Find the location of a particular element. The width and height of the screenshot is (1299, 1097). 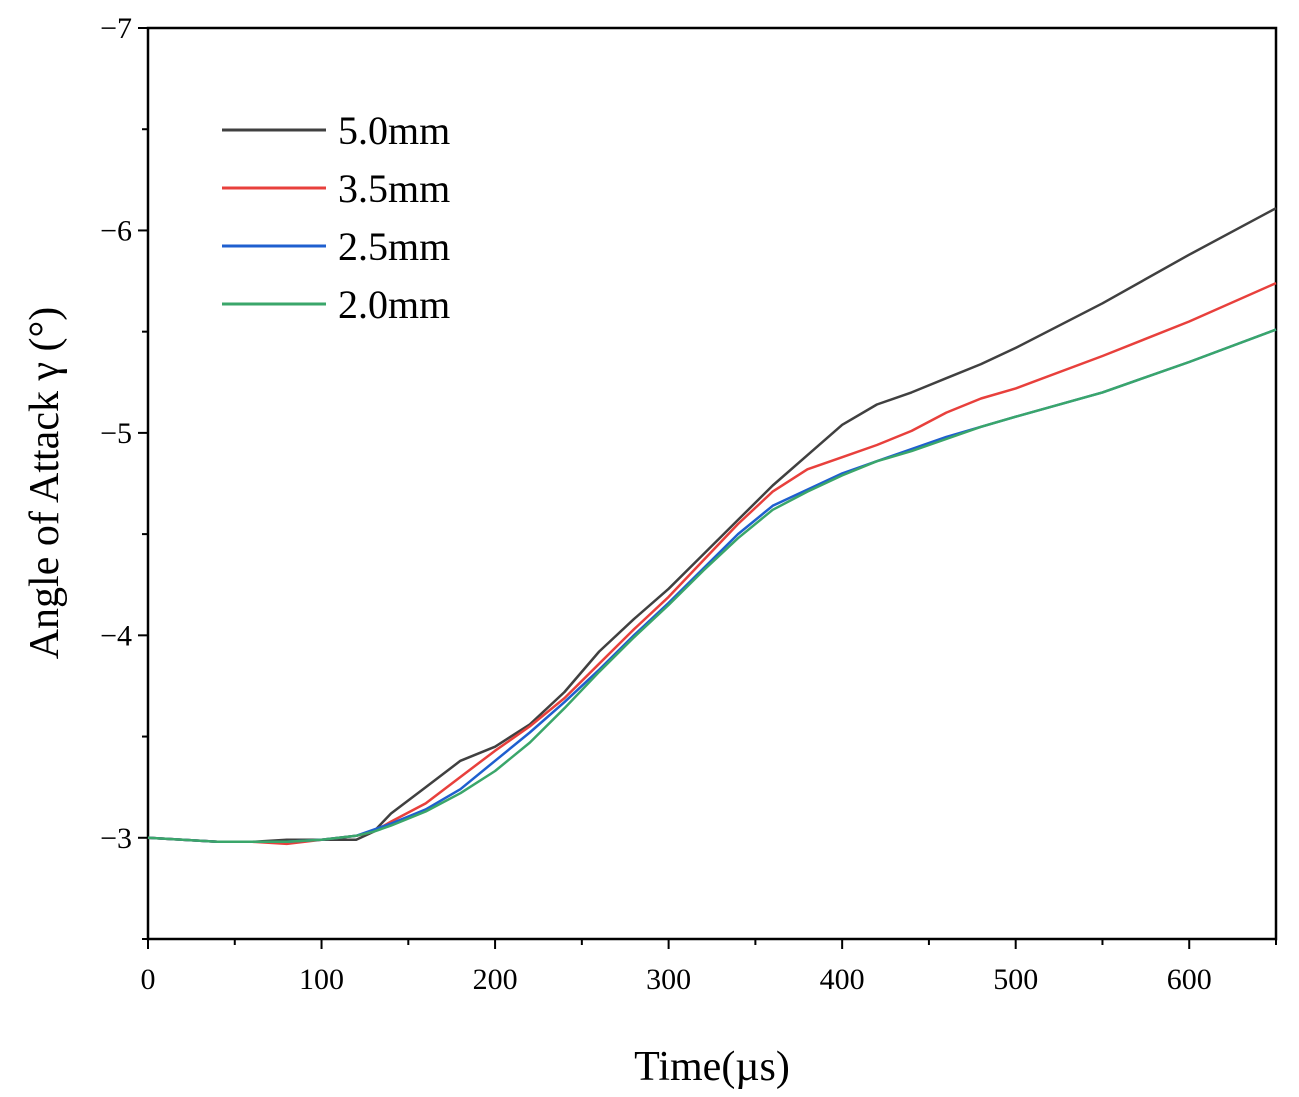

y-tick-label: −3 is located at coordinates (116, 838).